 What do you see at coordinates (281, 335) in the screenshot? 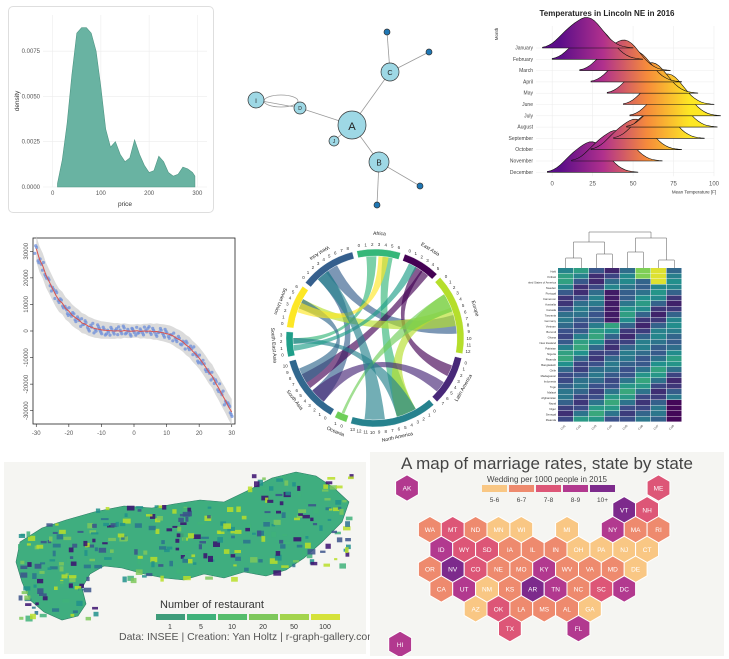
I see `chord-sector-tick: 3` at bounding box center [281, 335].